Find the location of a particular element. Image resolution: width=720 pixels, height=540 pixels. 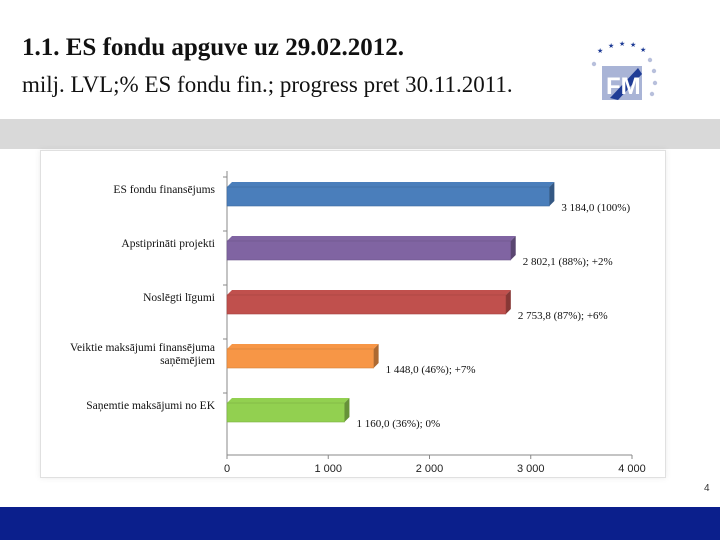

x-tick-label: 2 000 is located at coordinates (430, 469).